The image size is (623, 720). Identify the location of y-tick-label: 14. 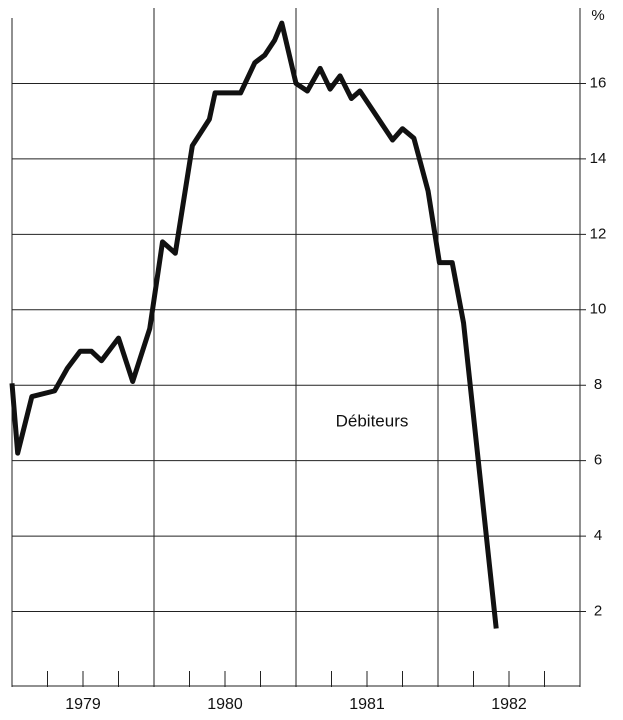
(598, 158).